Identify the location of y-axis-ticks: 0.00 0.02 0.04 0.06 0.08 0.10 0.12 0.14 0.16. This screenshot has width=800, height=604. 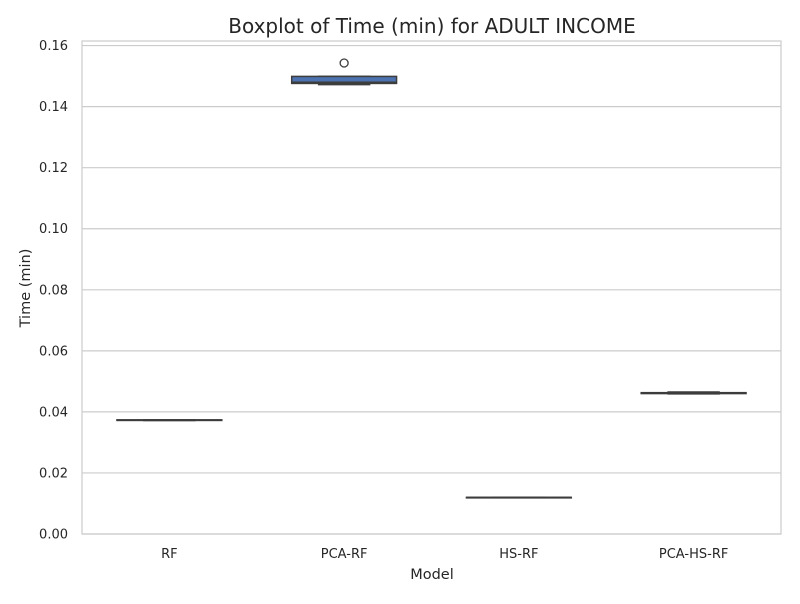
(53, 290).